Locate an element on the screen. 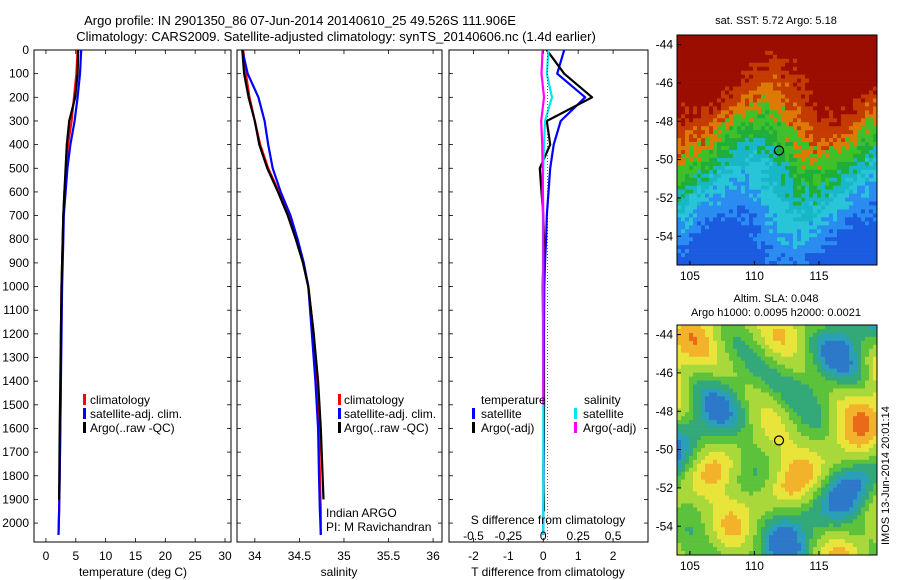 The image size is (900, 580). legend-swatch-clim is located at coordinates (84, 399).